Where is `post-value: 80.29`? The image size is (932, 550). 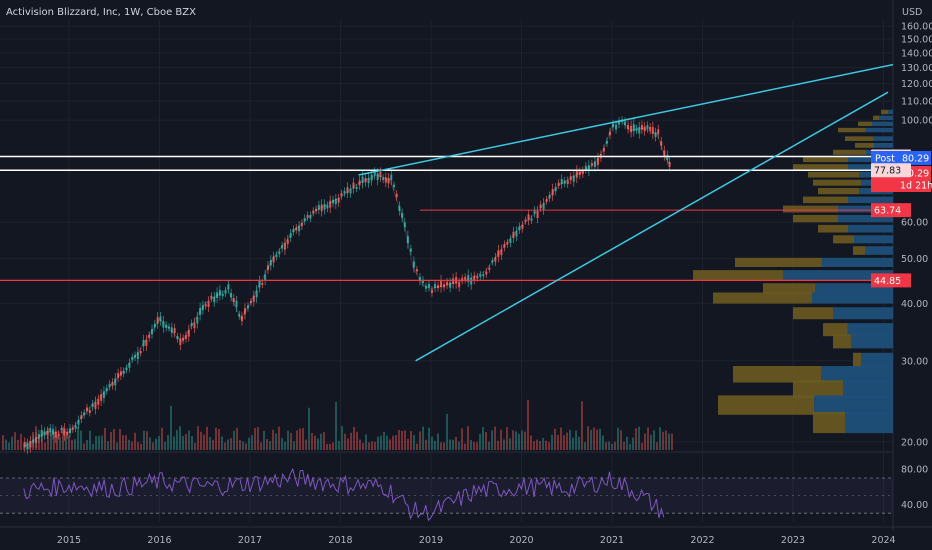
post-value: 80.29 is located at coordinates (915, 158).